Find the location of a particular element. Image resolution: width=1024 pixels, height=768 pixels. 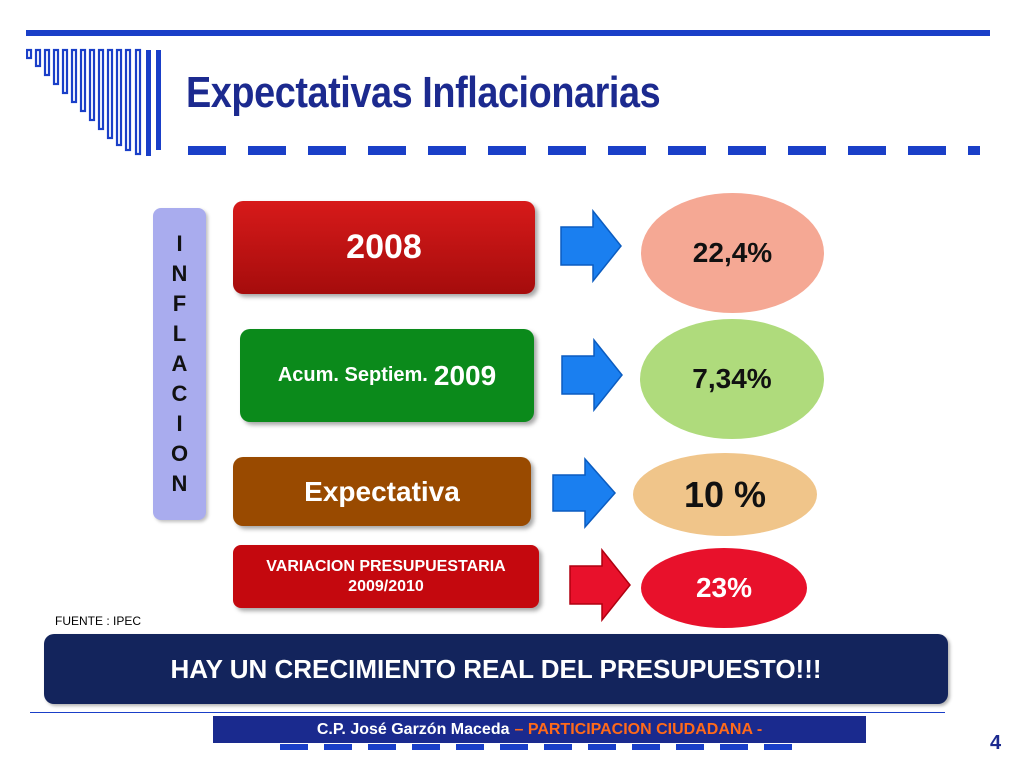

inflacion-vertical-label: I N F L A C I O N is located at coordinates (179, 364).